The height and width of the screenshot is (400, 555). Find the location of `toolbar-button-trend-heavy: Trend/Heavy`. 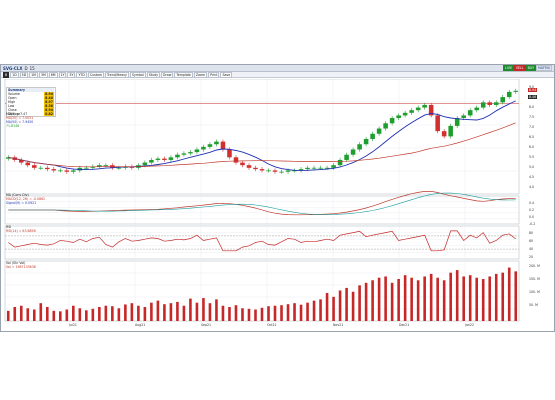

toolbar-button-trend-heavy: Trend/Heavy is located at coordinates (117, 74).